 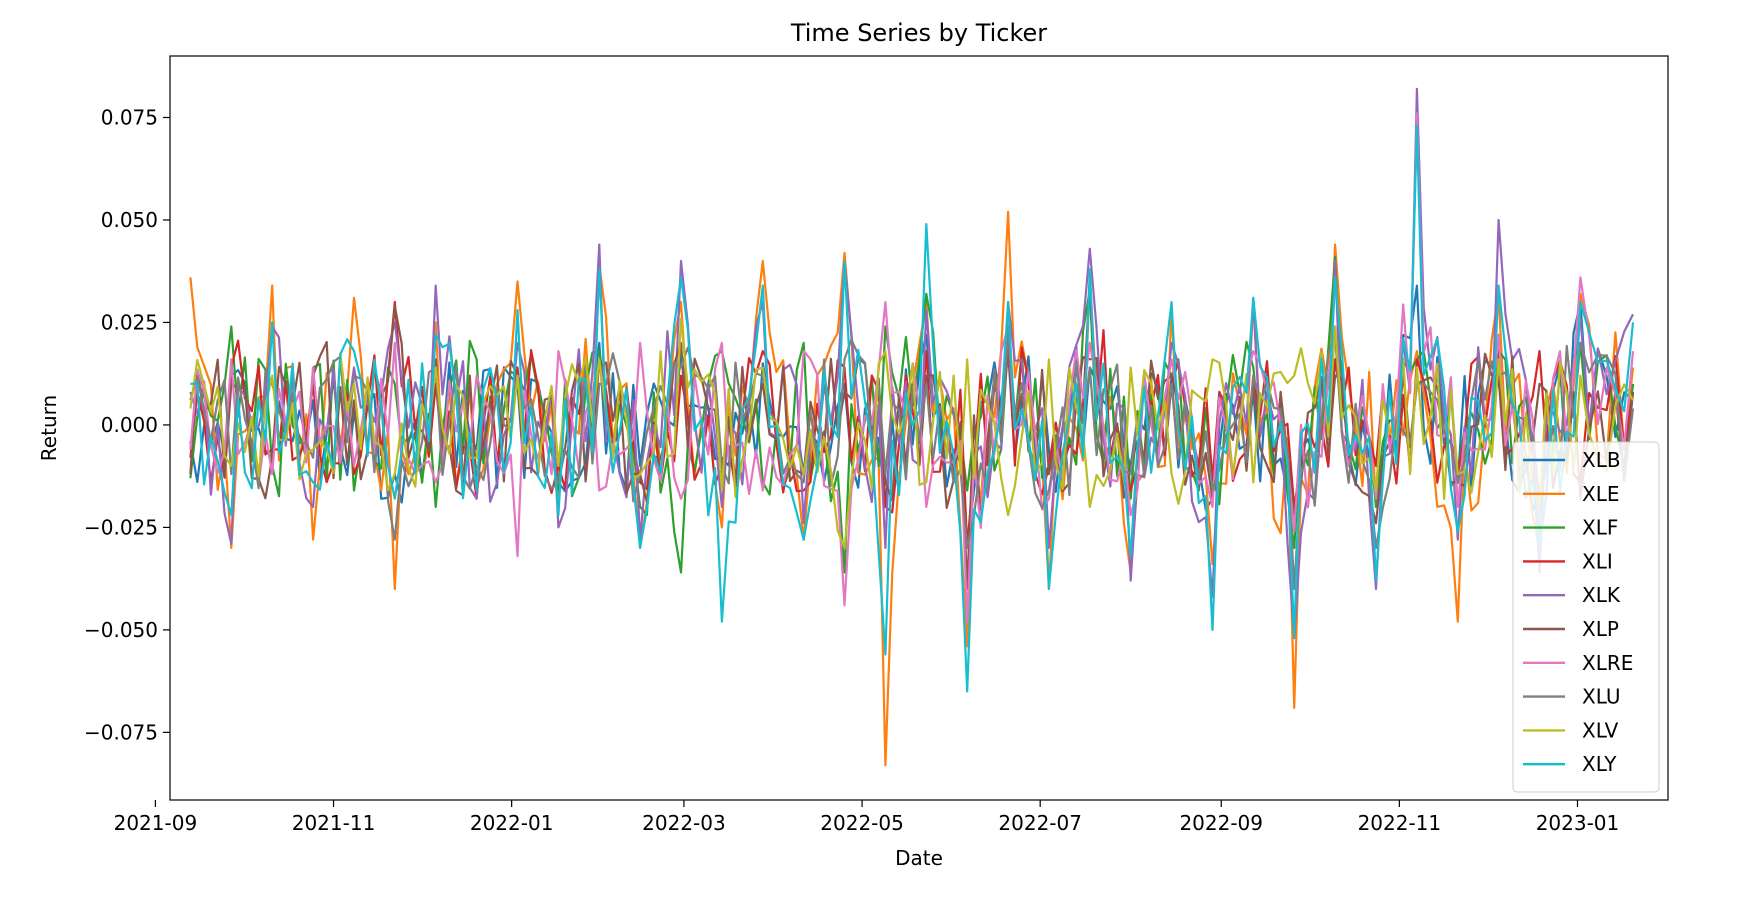 I want to click on y-axis: −0.075 −0.050 −0.025 0.000 0.025 0.050 0.075, so click(x=127, y=424).